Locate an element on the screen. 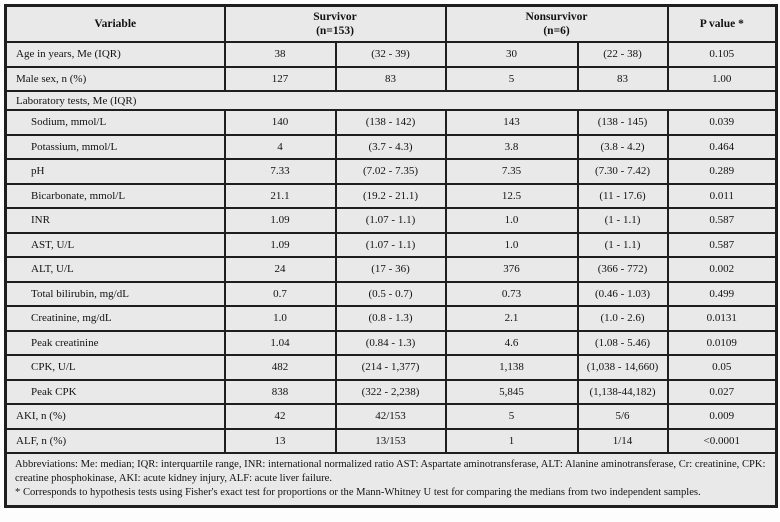 The width and height of the screenshot is (780, 522). row-label: ALT, U/L is located at coordinates (115, 269).